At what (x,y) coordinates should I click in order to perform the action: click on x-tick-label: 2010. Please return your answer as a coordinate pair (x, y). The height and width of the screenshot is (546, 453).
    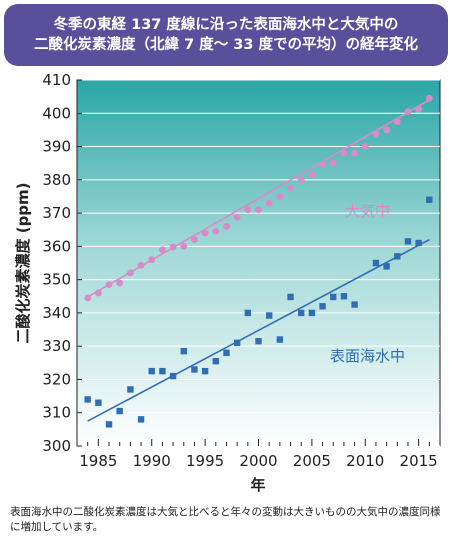
    Looking at the image, I should click on (365, 461).